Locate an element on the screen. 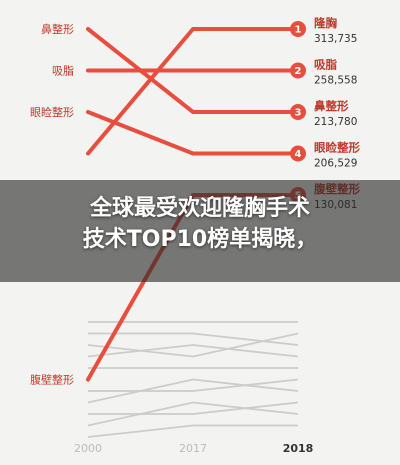  x-tick-label: 2000 is located at coordinates (88, 448).